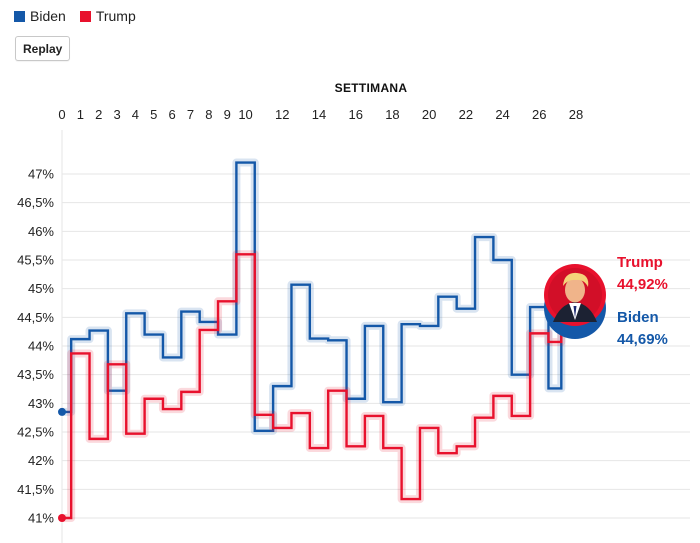  I want to click on x-tick-1: 1, so click(80, 114).